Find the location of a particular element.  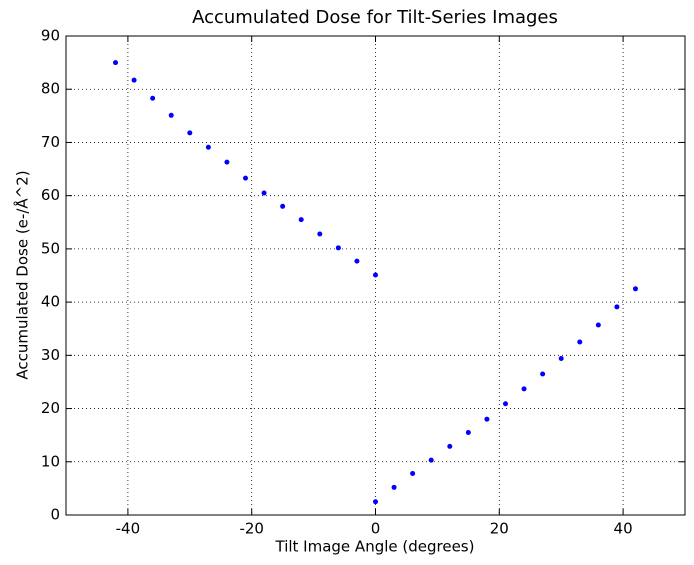

y-tick-label: 30 is located at coordinates (50, 355).